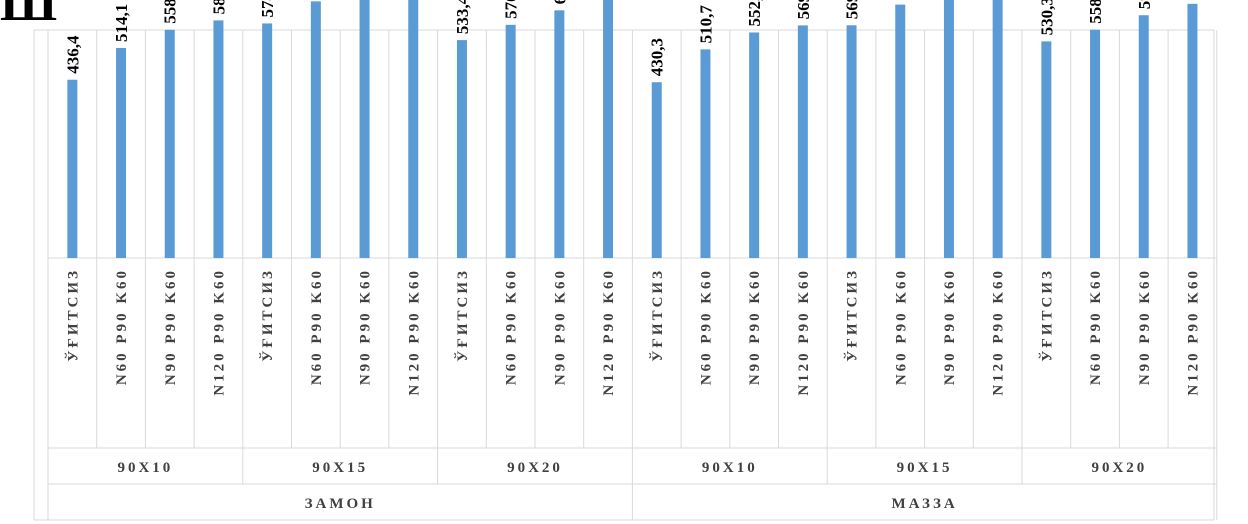  I want to click on data-label: 558,7, so click(170, 12).